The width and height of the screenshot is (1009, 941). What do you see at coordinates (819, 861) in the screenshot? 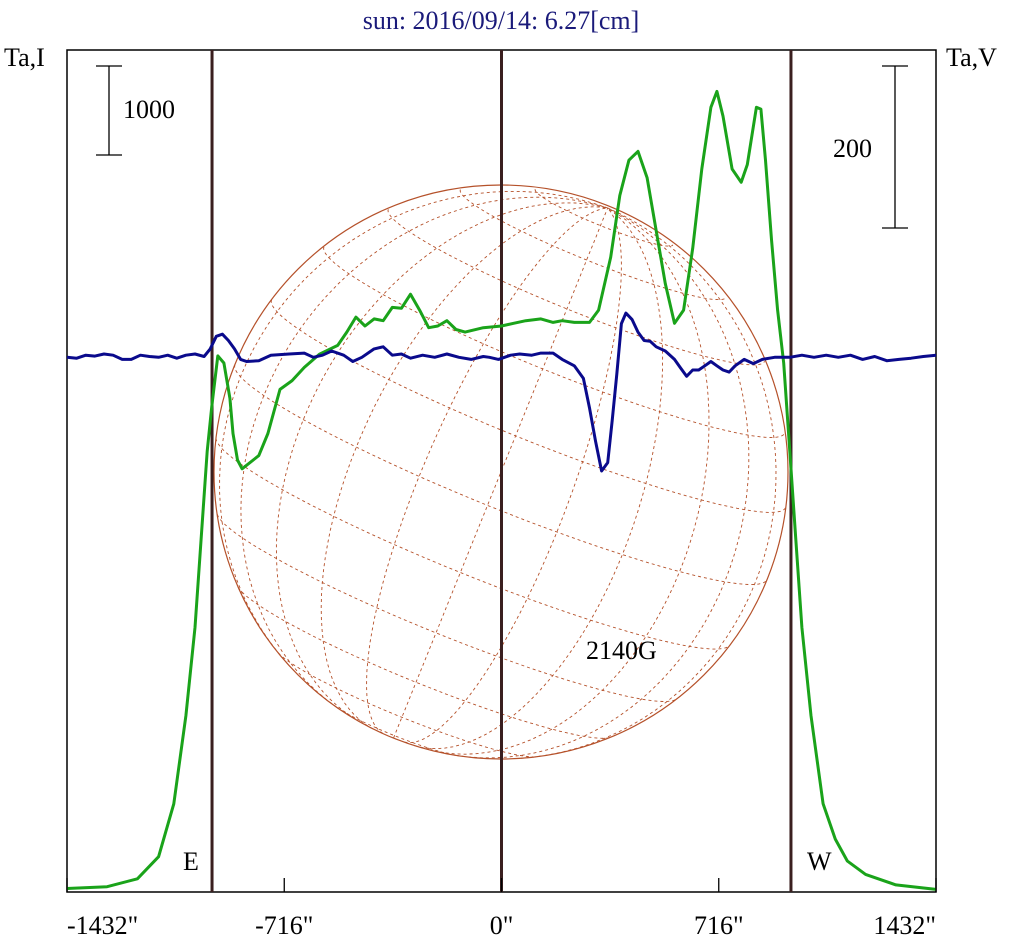
I see `west-limb-label: W` at bounding box center [819, 861].